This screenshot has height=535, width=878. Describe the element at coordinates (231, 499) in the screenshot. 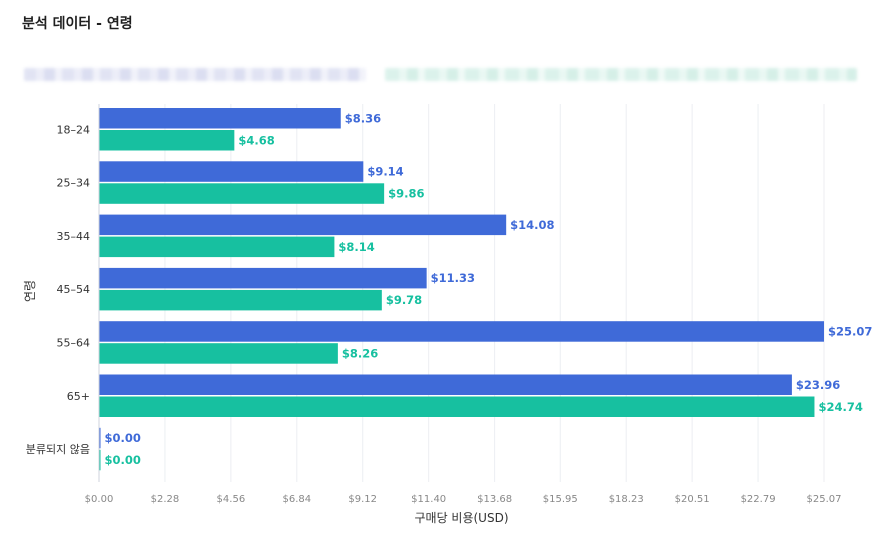

I see `x-tick-label: $4.56` at that location.